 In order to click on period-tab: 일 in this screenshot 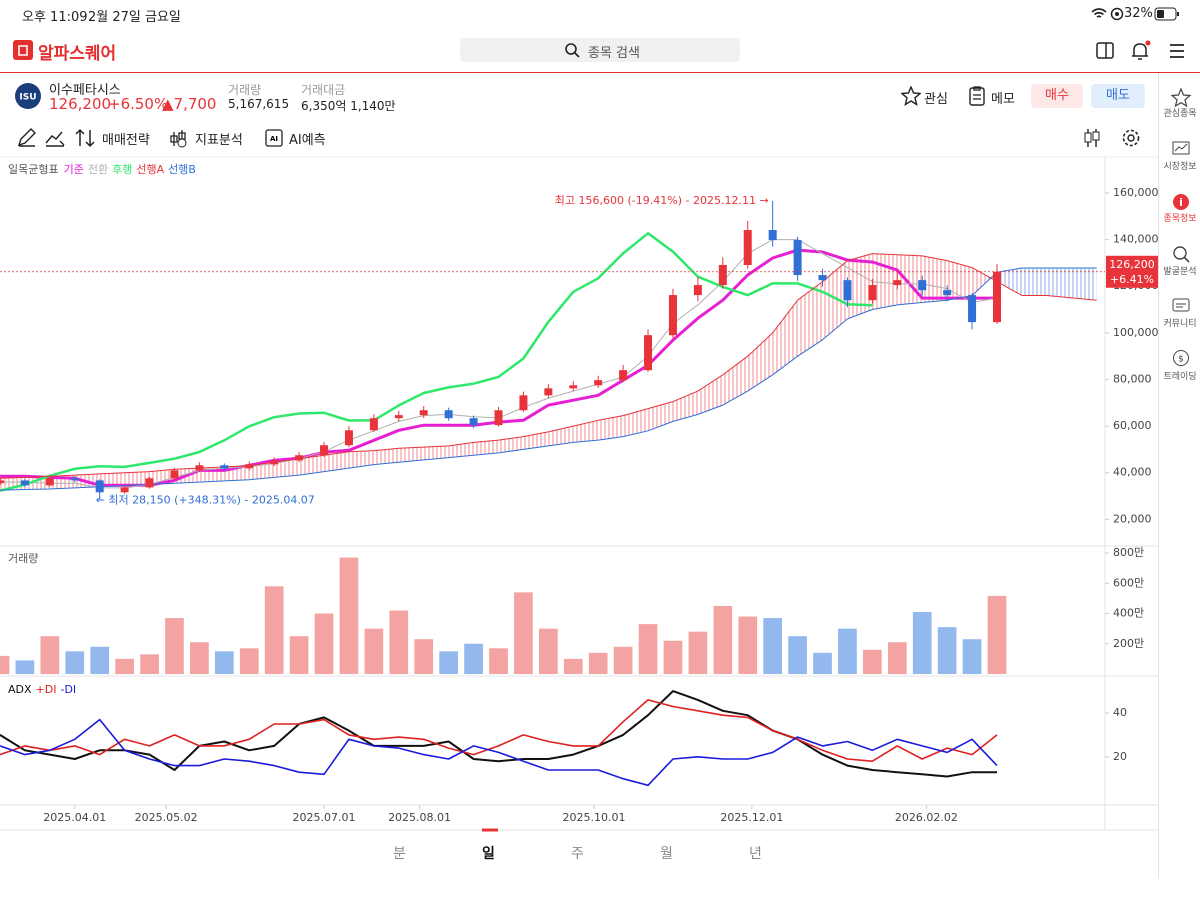, I will do `click(488, 854)`.